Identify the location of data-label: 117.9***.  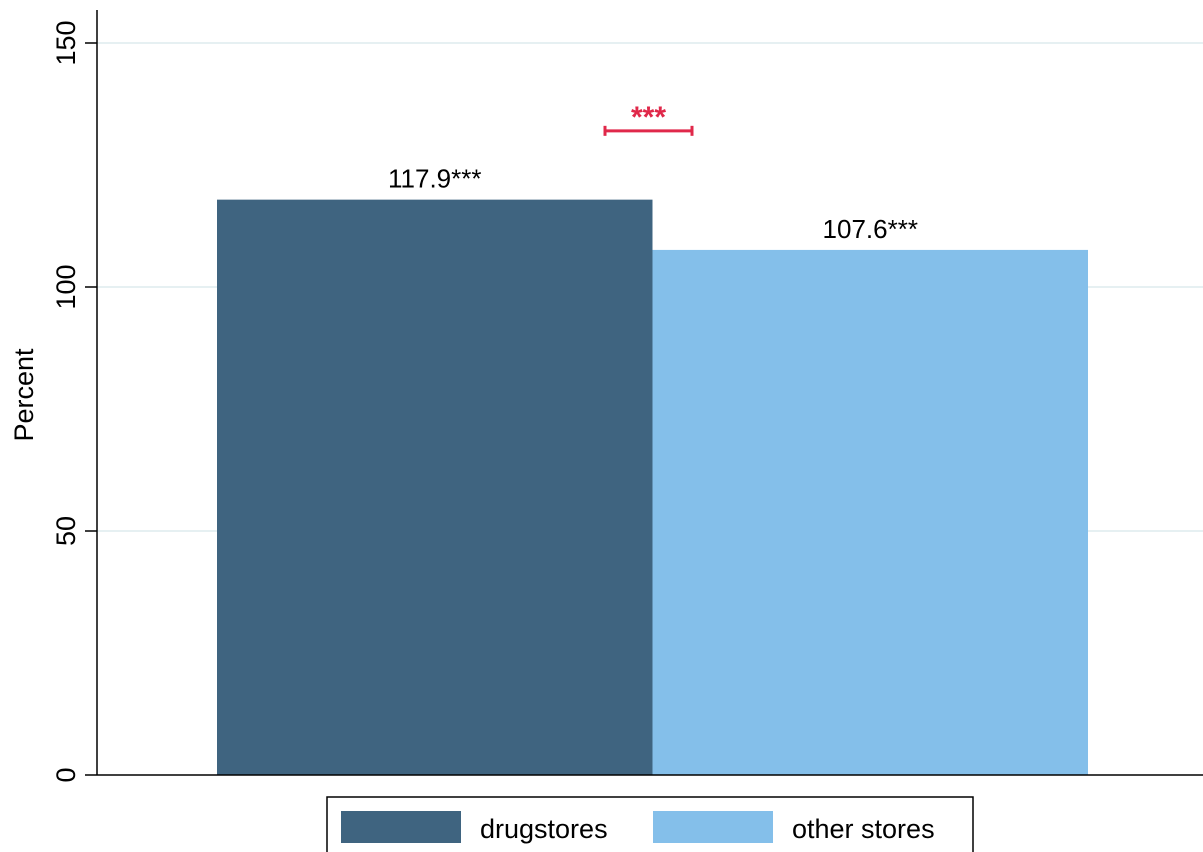
(435, 179).